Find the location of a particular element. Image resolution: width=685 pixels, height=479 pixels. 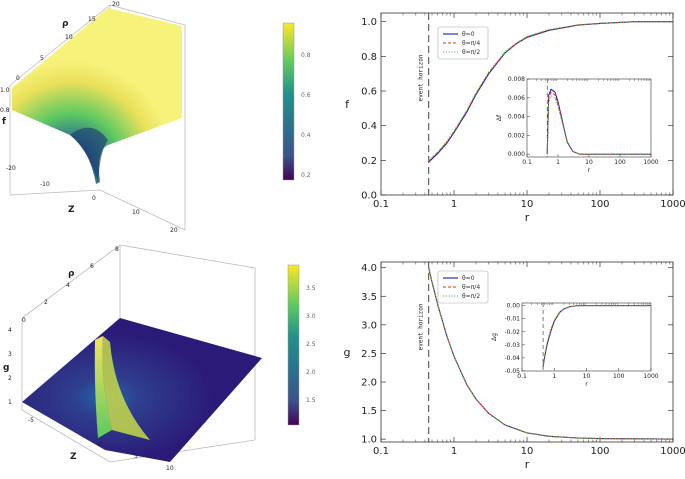

g-tick-2: 3 is located at coordinates (10, 354).